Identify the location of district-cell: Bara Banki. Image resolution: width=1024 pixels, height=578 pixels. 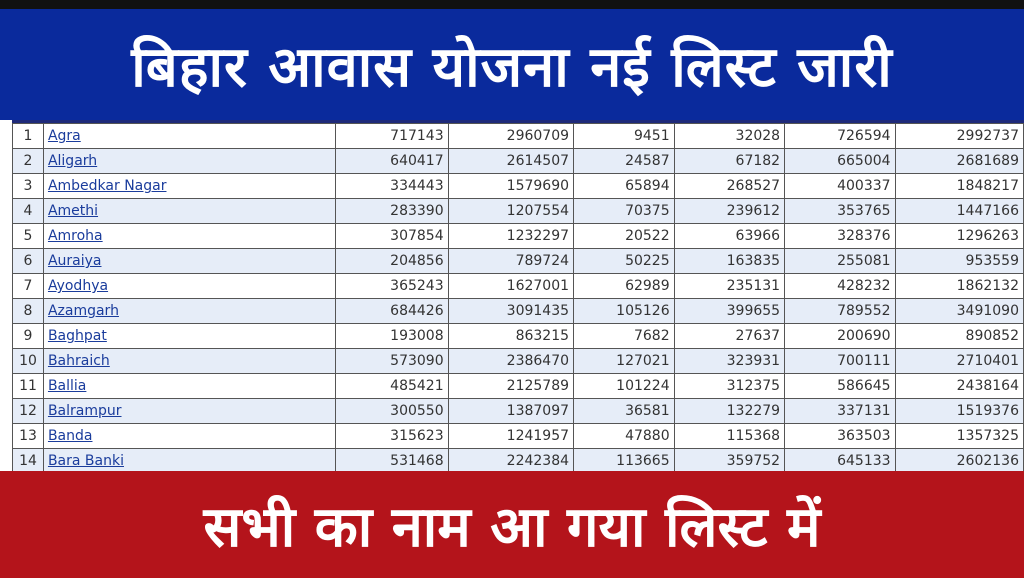
(189, 460).